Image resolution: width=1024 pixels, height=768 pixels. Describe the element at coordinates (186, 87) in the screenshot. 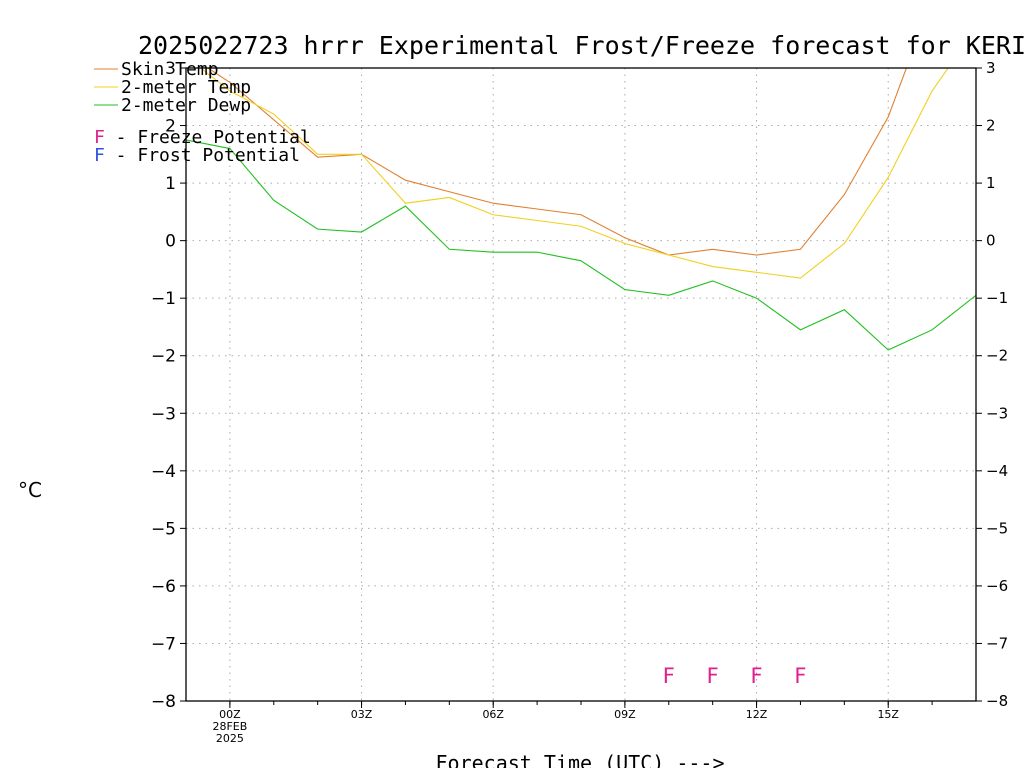

I see `legend-label-1: 2-meter Temp` at that location.